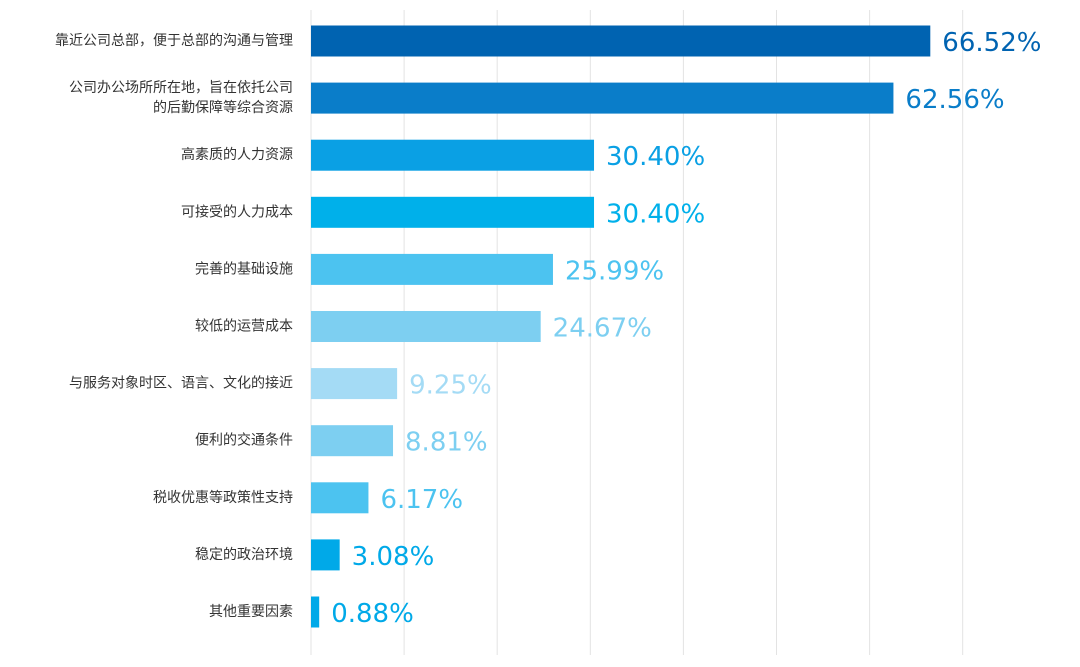 The width and height of the screenshot is (1080, 667). What do you see at coordinates (421, 500) in the screenshot?
I see `data-label: 6.17%` at bounding box center [421, 500].